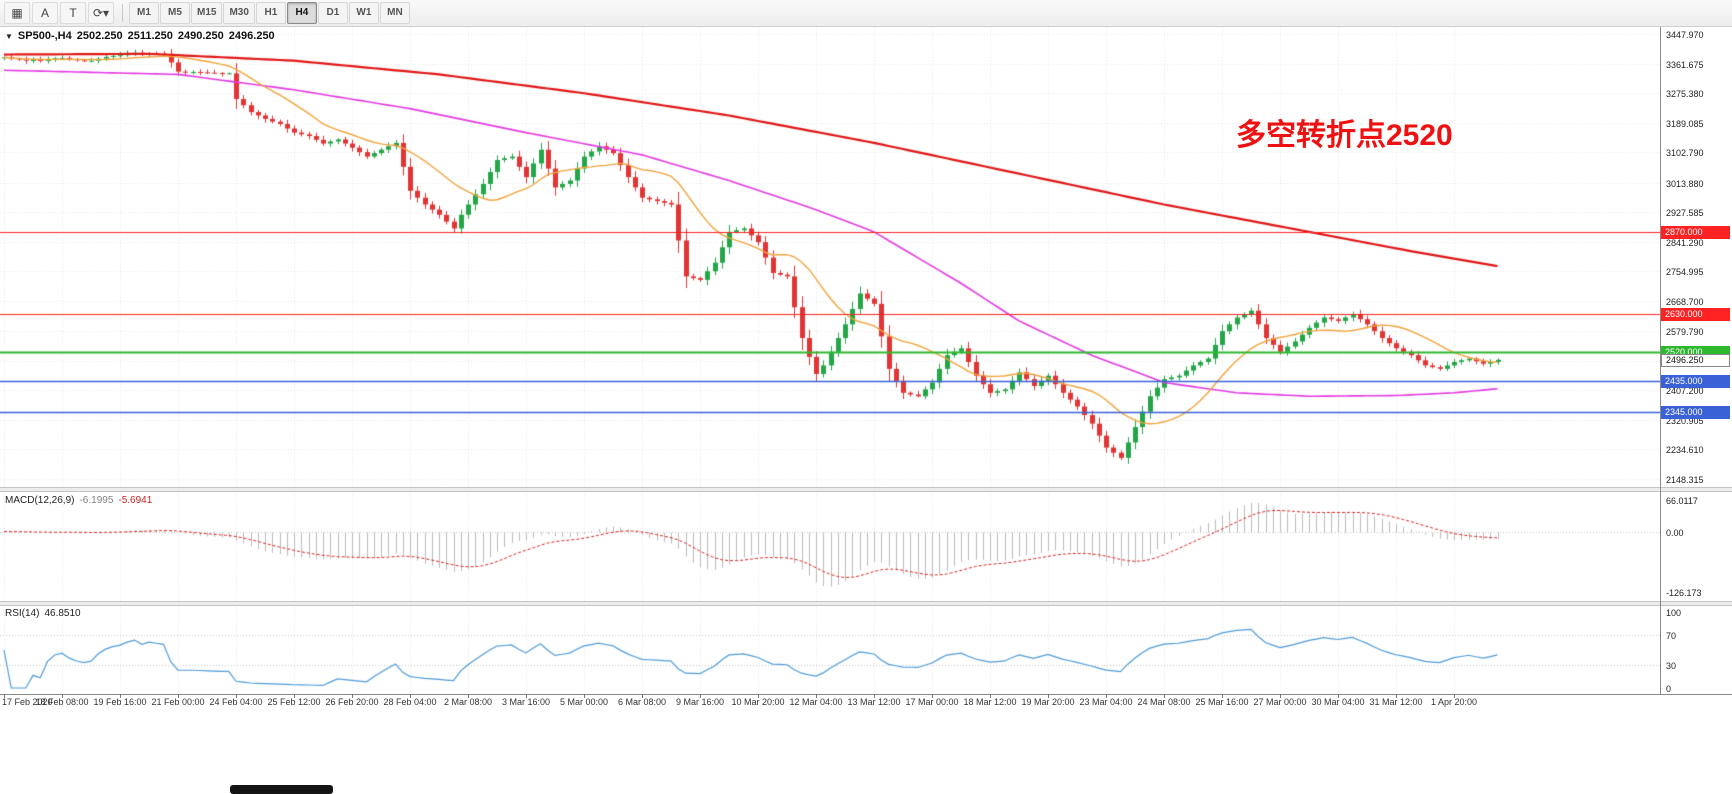 The height and width of the screenshot is (794, 1732). Describe the element at coordinates (584, 702) in the screenshot. I see `time-axis-label: 5 Mar 00:00` at that location.